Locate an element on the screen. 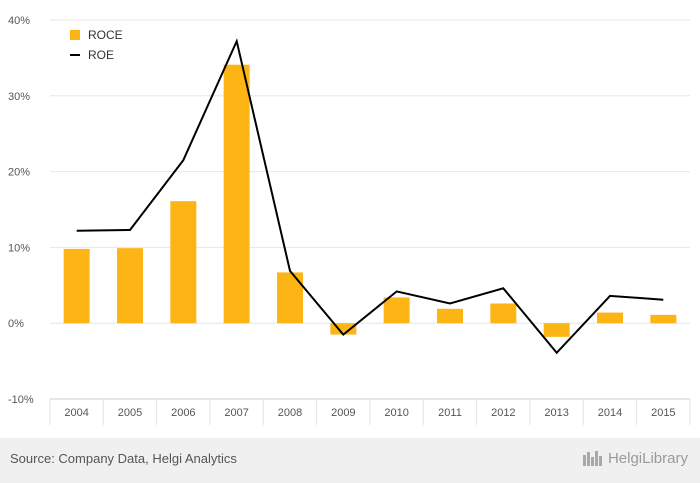  y-tick-label: -10% is located at coordinates (21, 400).